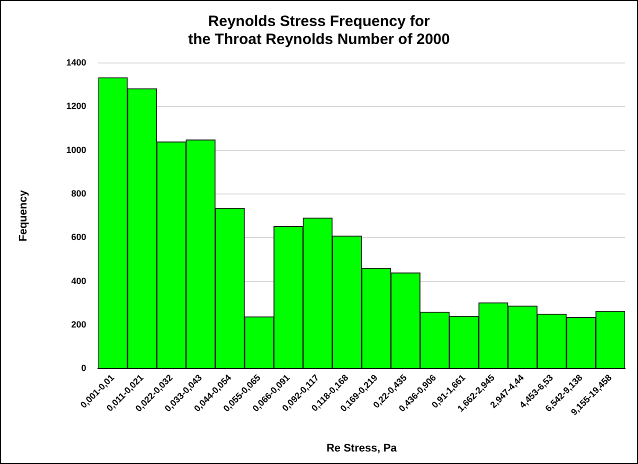 This screenshot has height=464, width=638. I want to click on text: Reynolds Stress Frequency for, so click(319, 21).